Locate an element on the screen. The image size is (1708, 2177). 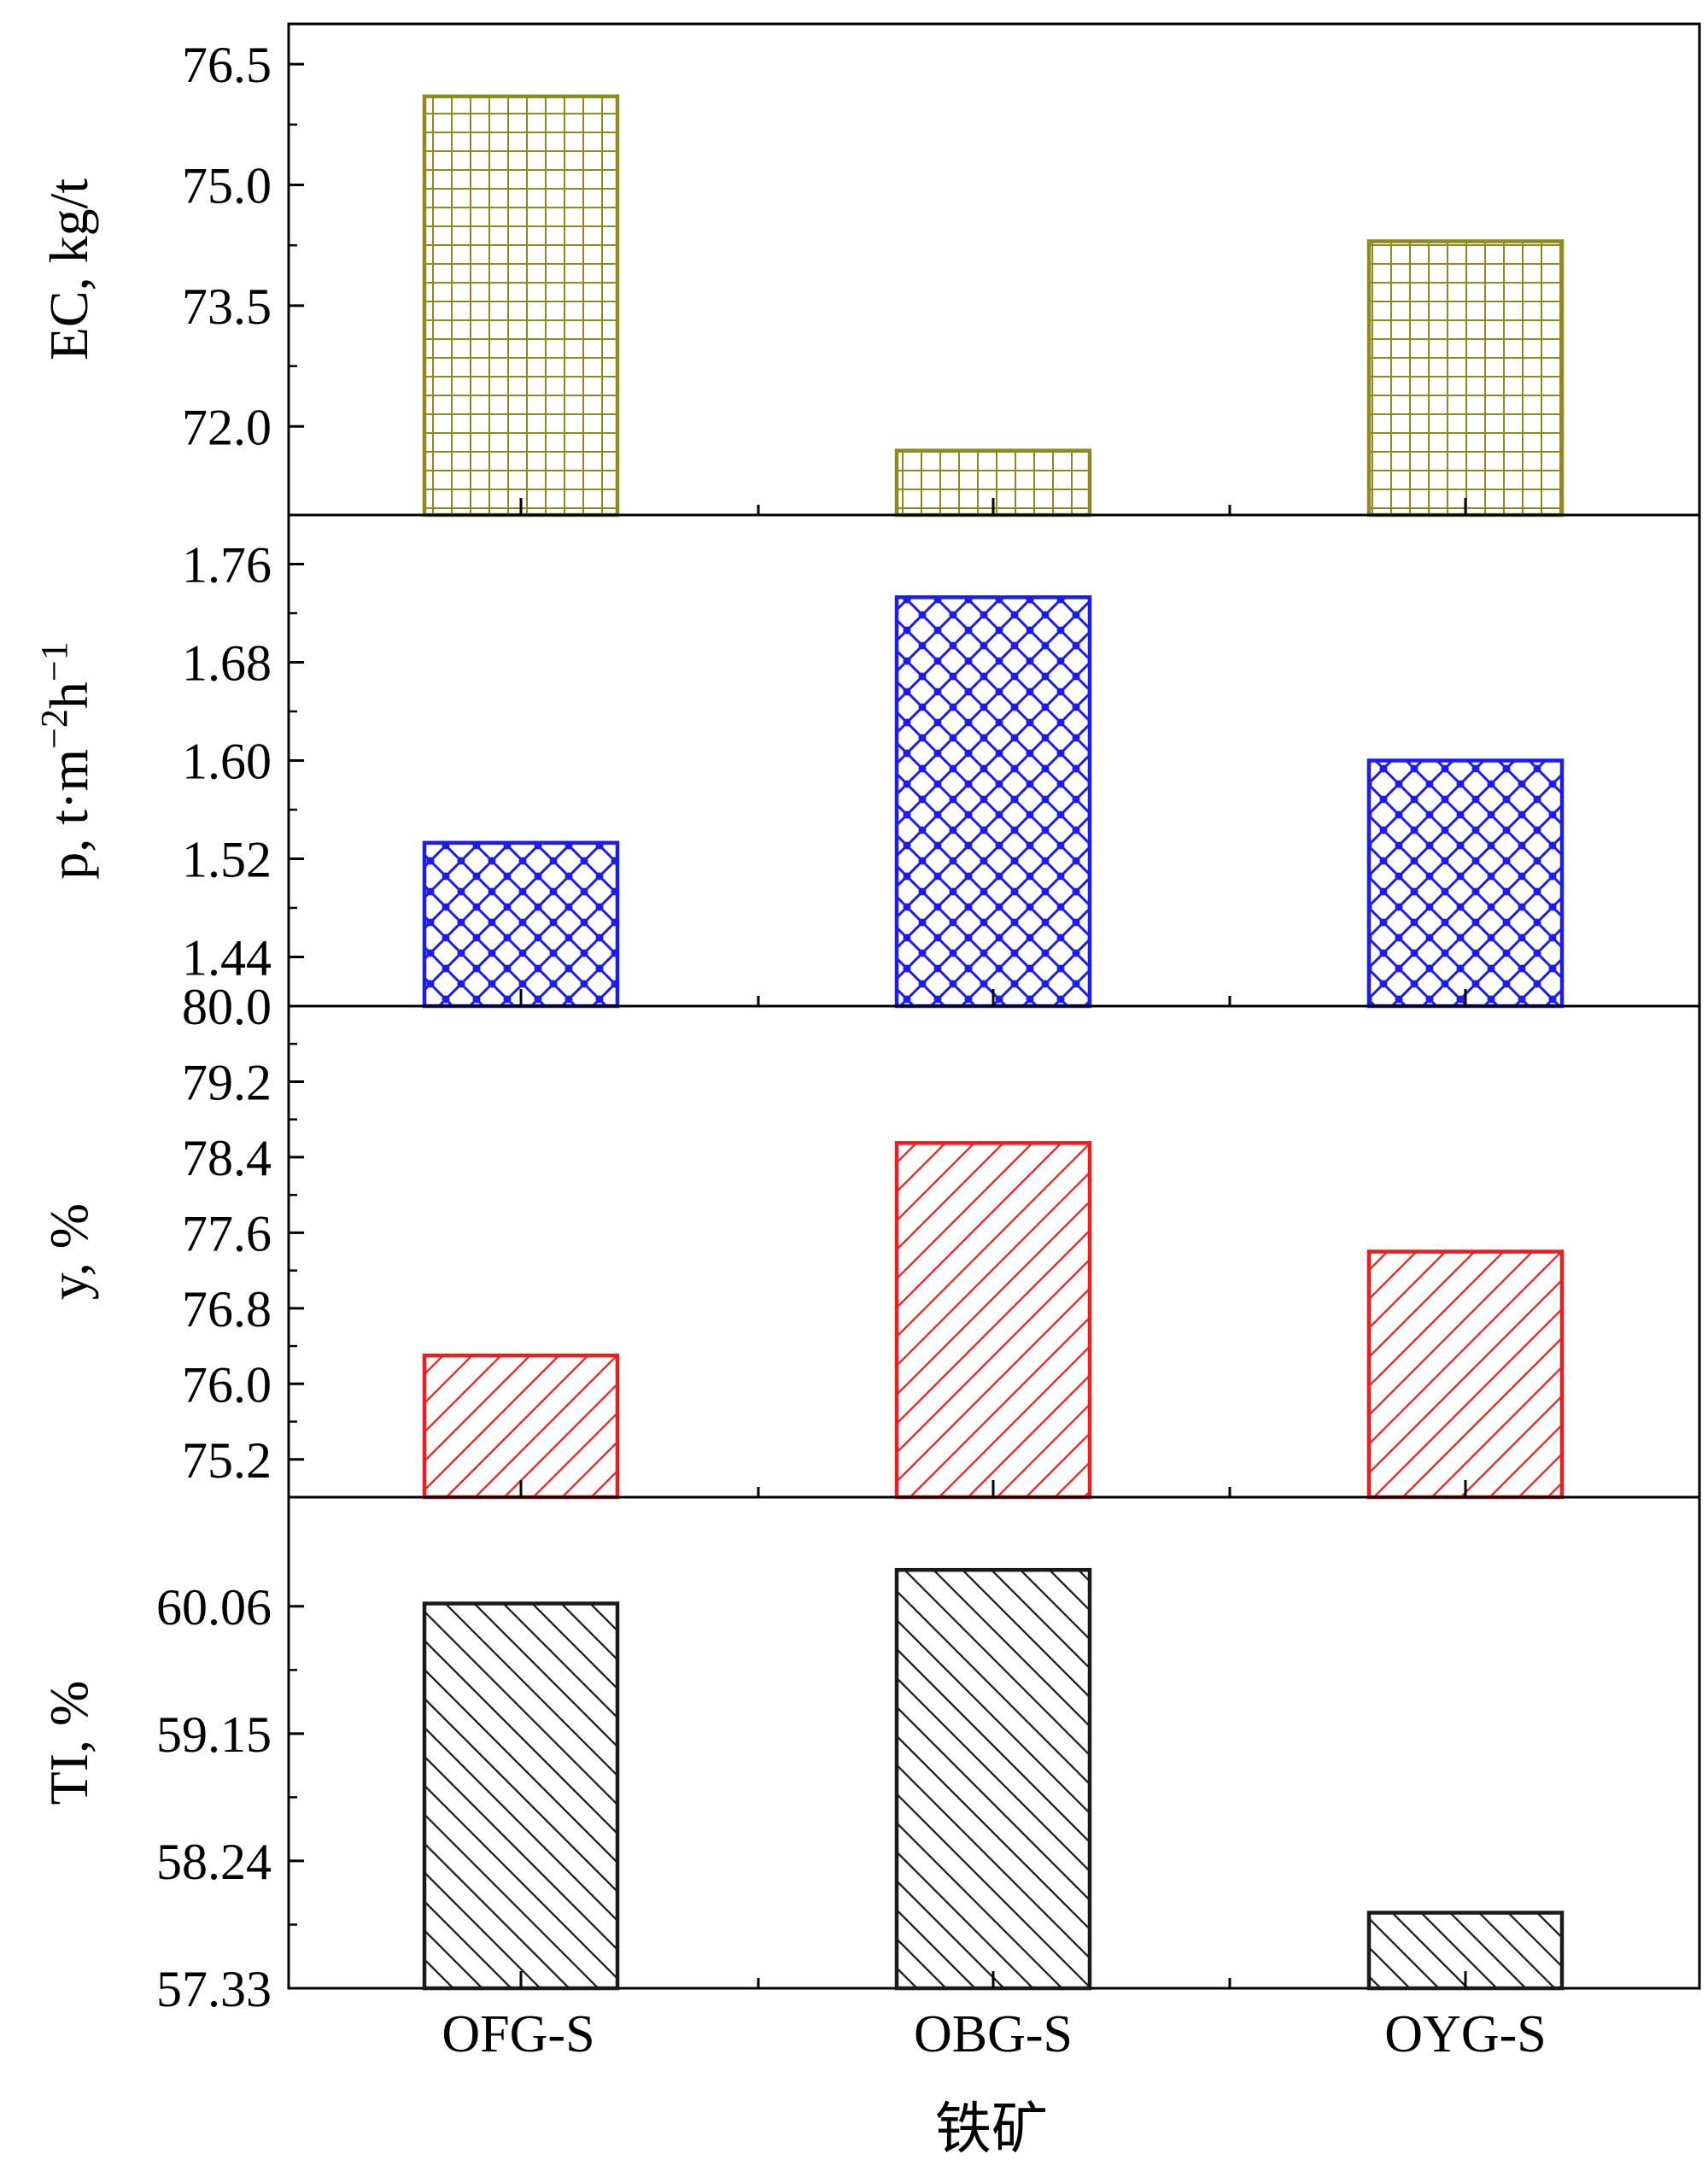
y-axis-title-ti: TI, % is located at coordinates (68, 1743).